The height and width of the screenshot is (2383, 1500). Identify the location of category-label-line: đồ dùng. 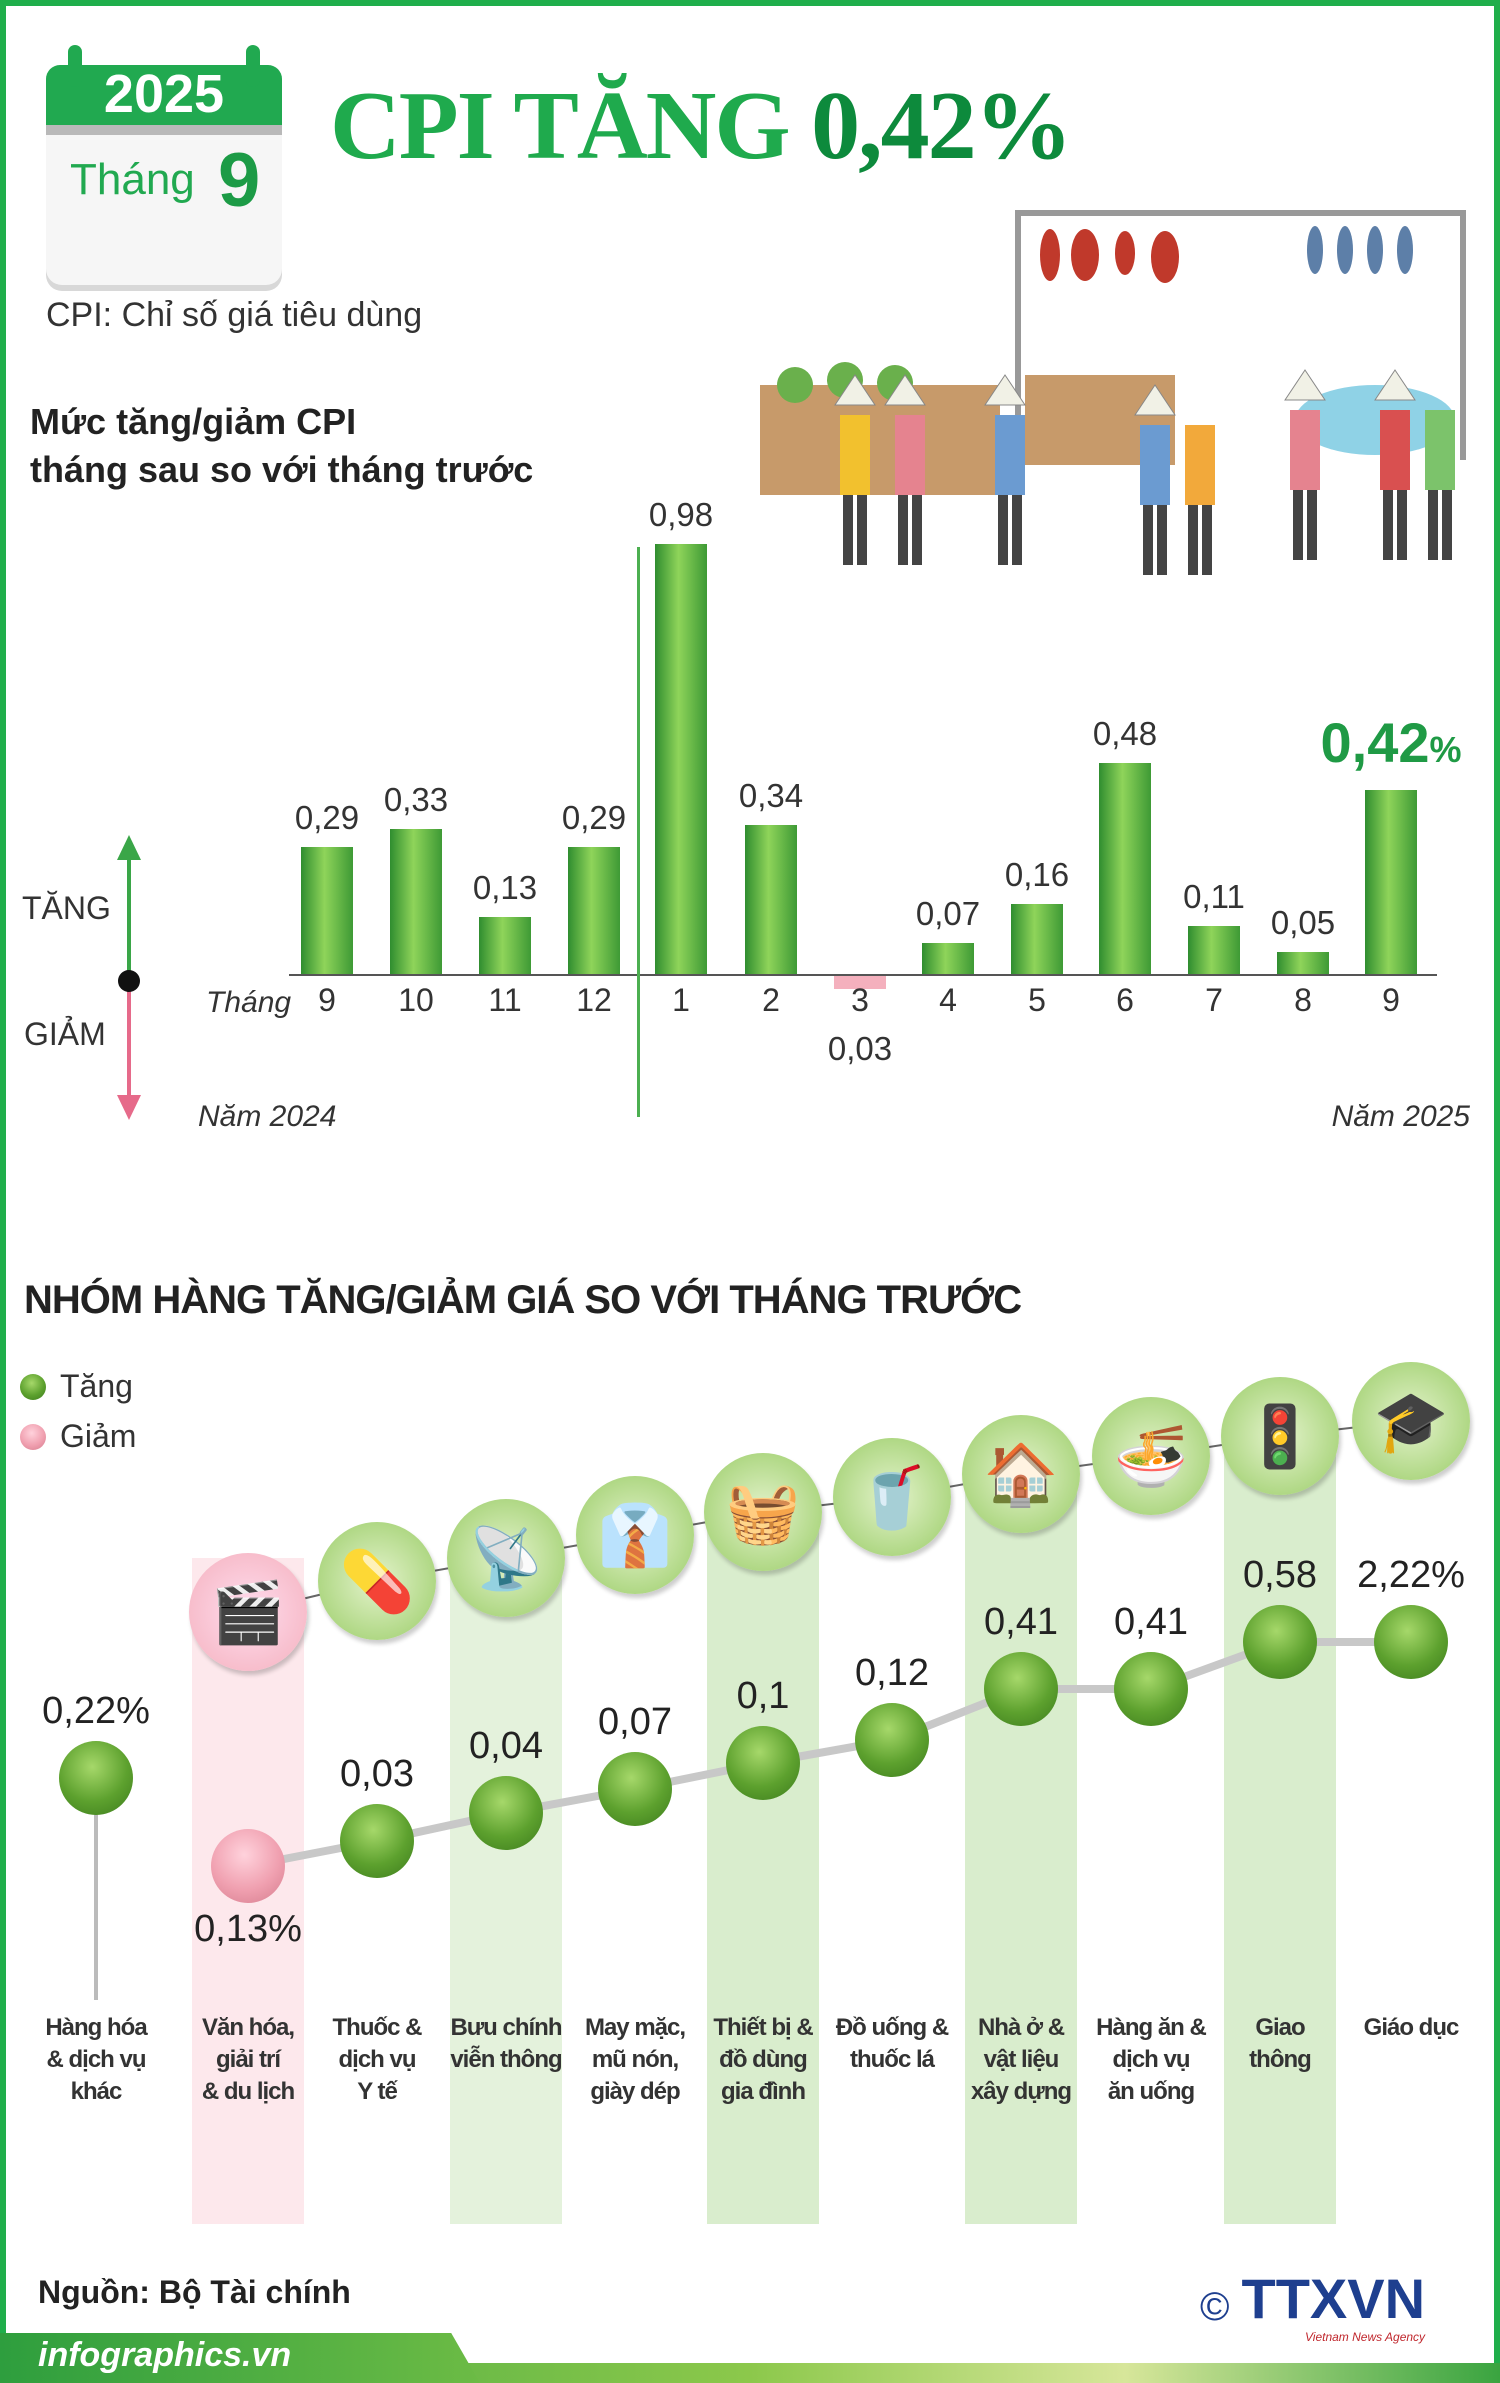
(763, 2059).